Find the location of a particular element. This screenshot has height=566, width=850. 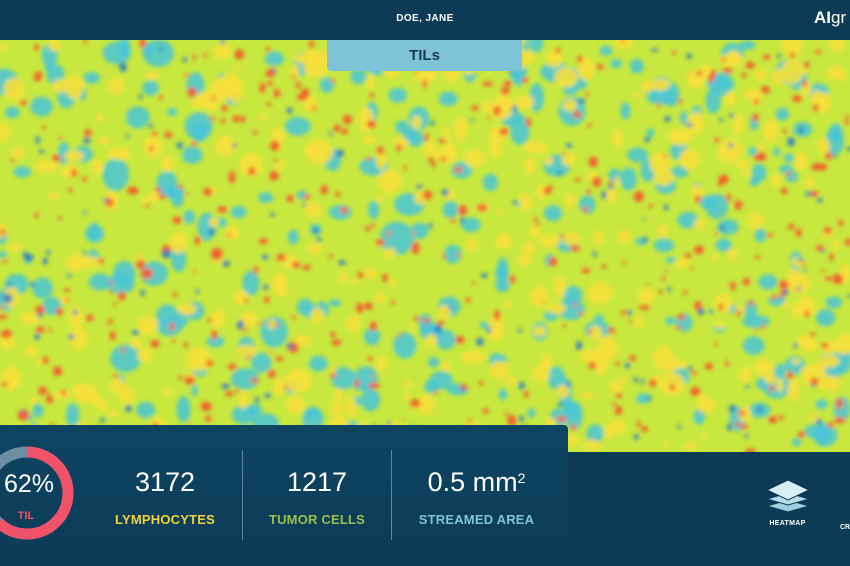

patient-name: DOE, JANE is located at coordinates (425, 18).